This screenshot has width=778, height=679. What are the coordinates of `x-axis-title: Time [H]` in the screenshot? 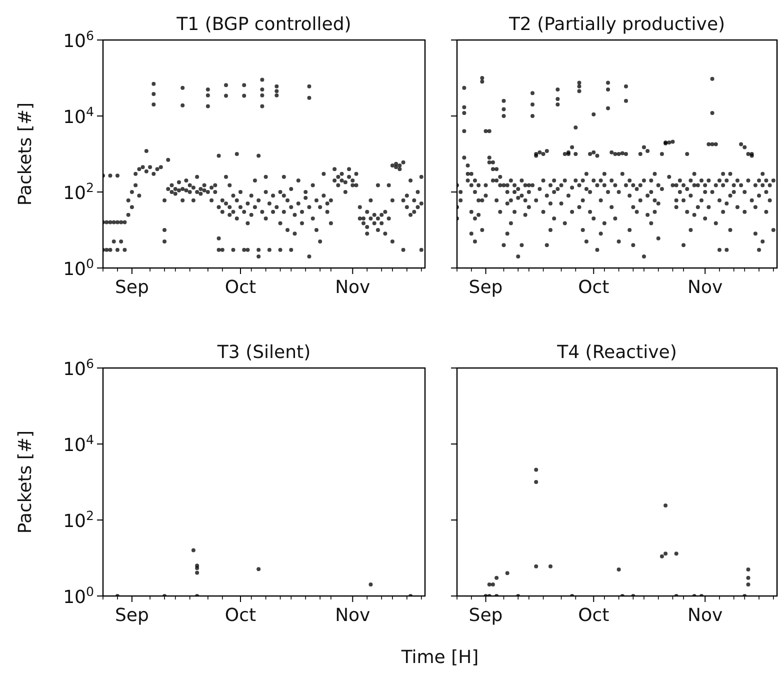 It's located at (439, 657).